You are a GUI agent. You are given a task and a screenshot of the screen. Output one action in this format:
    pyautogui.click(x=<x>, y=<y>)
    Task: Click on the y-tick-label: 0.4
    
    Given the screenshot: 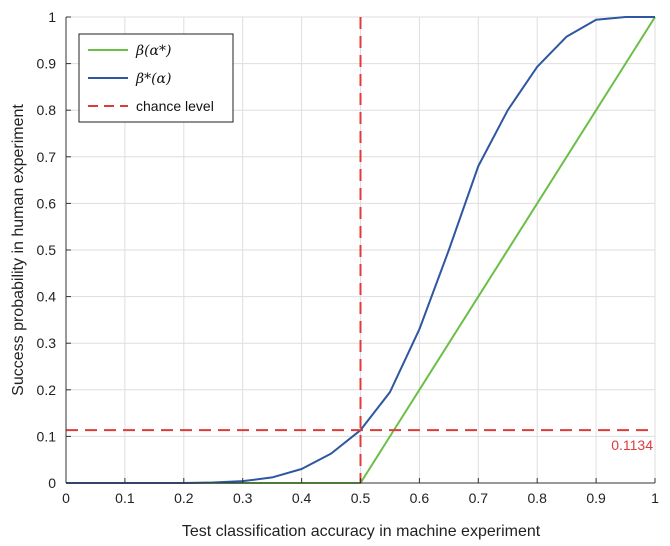 What is the action you would take?
    pyautogui.click(x=47, y=297)
    